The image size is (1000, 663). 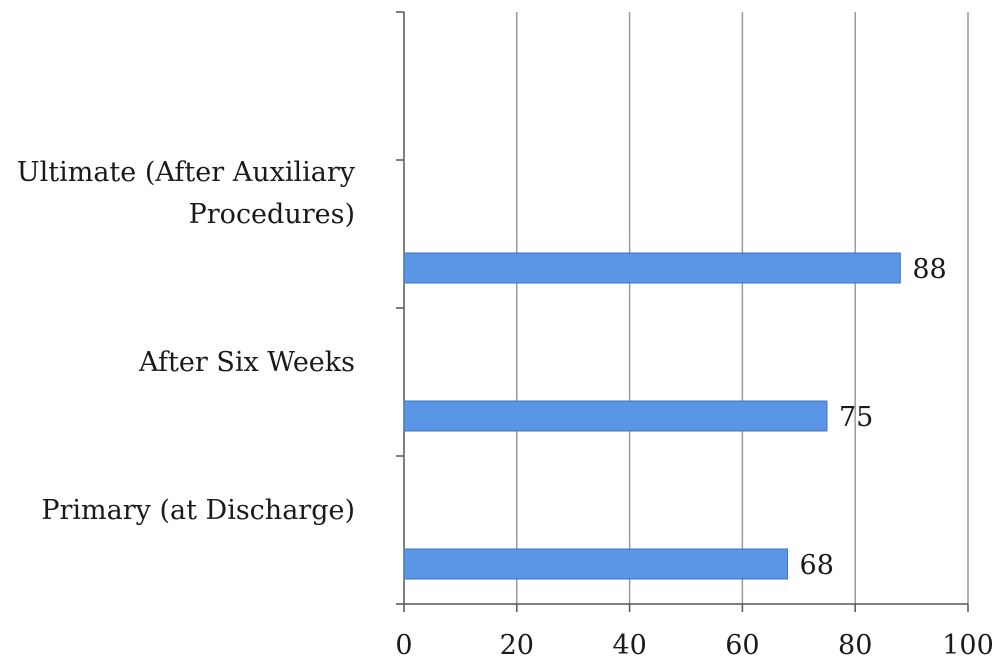 I want to click on category-label-line: After Six Weeks, so click(x=246, y=362).